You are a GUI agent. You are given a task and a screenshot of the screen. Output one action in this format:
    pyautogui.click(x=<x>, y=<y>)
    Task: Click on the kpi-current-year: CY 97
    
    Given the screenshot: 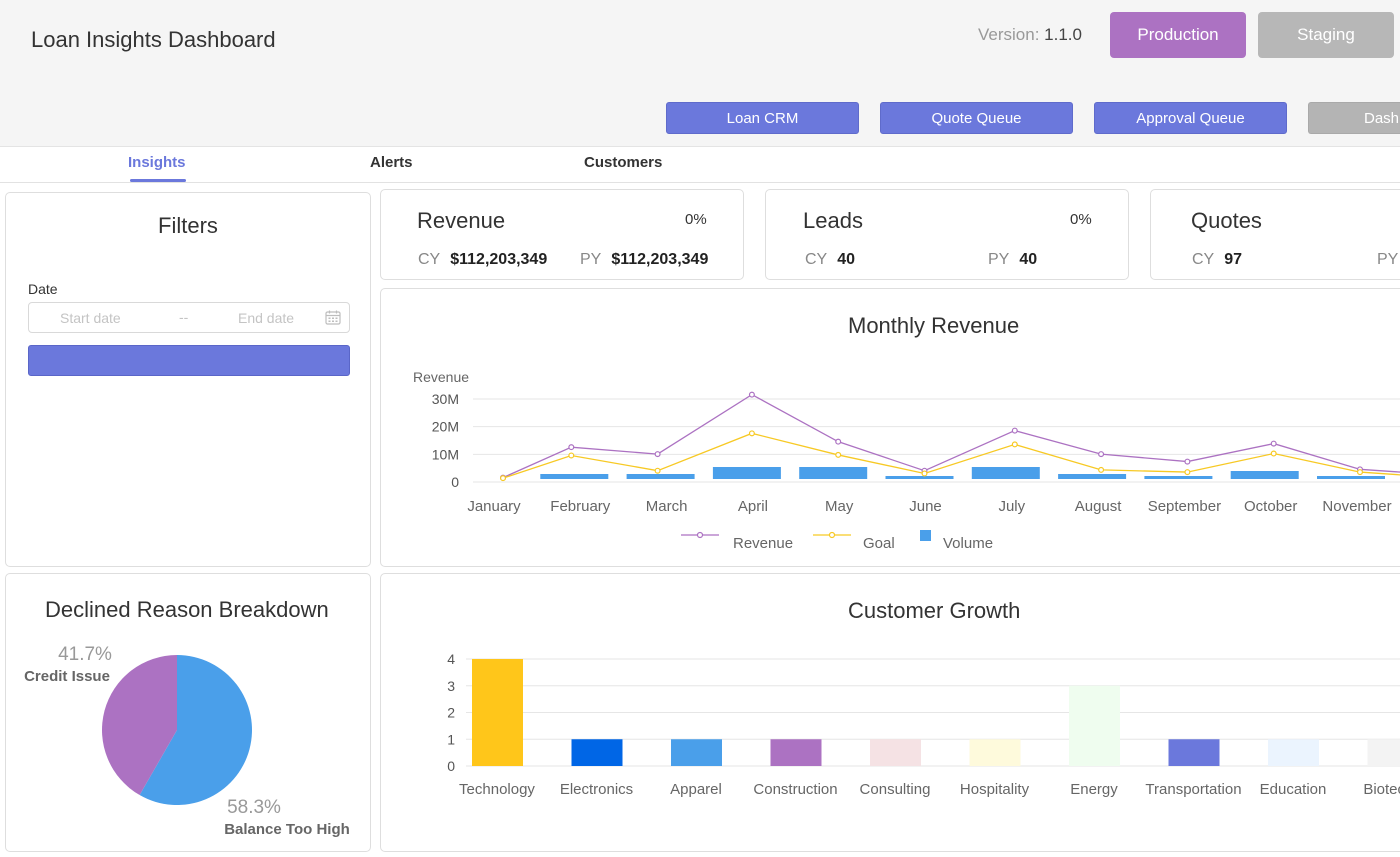 What is the action you would take?
    pyautogui.click(x=1217, y=260)
    